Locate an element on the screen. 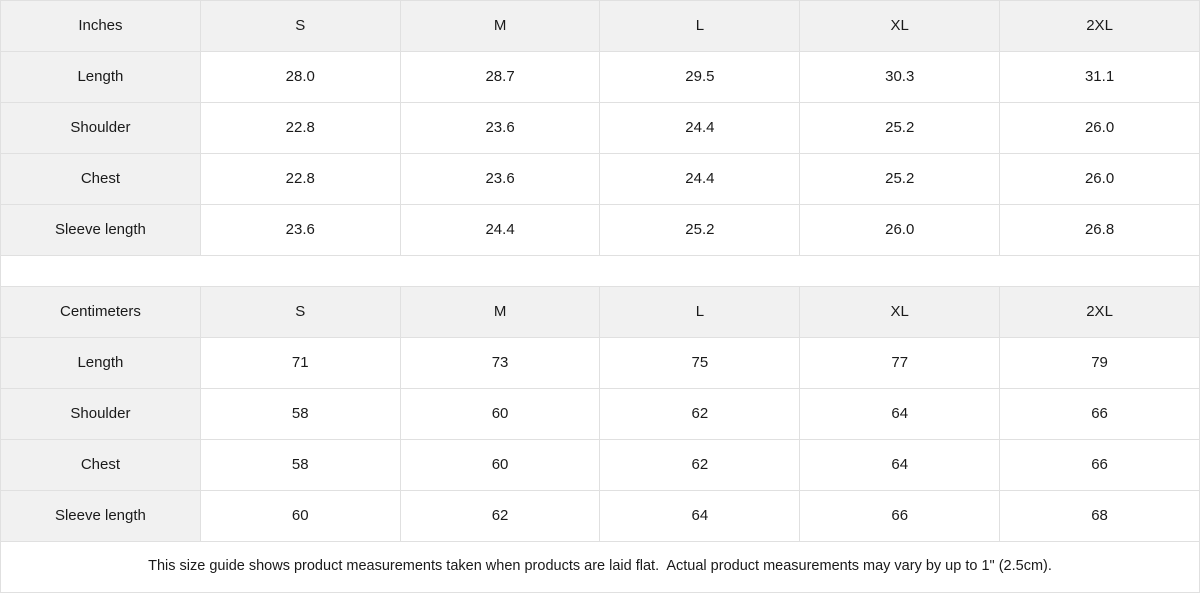 The width and height of the screenshot is (1200, 593). cell-chest-l-in: 24.4 is located at coordinates (700, 179).